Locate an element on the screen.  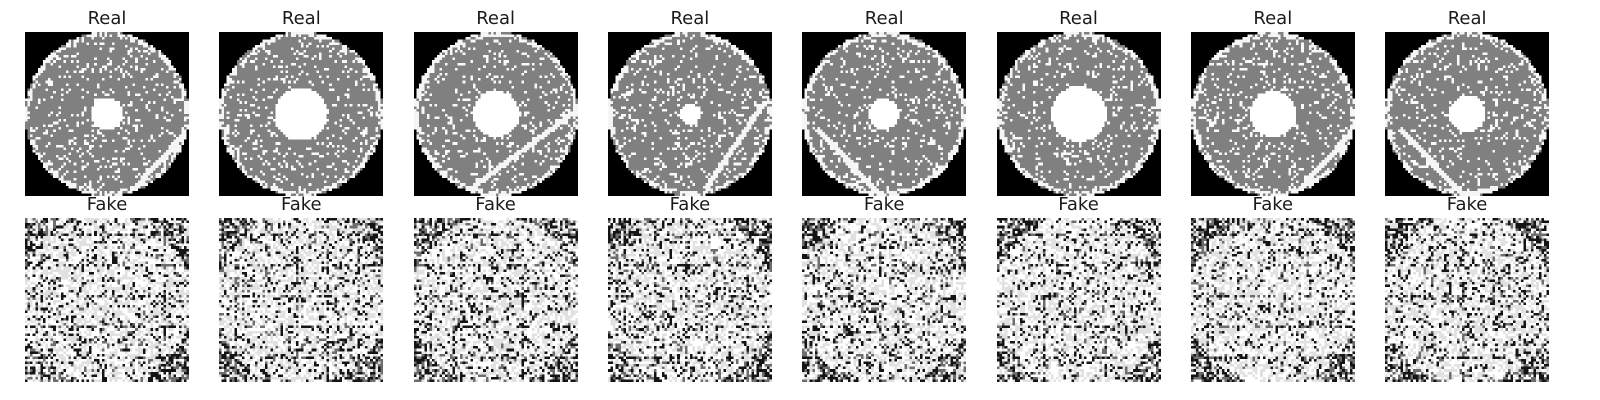
real-panel-6: Real is located at coordinates (1078, 102).